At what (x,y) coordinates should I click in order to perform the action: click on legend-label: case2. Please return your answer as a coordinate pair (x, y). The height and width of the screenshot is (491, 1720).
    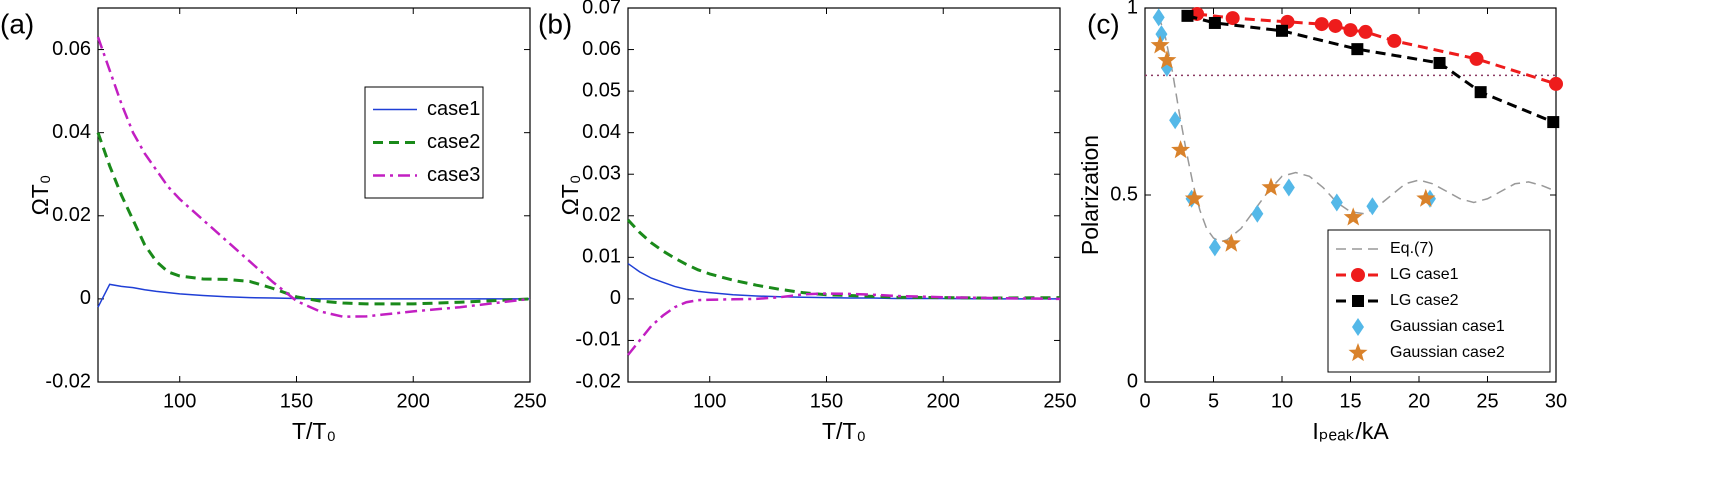
    Looking at the image, I should click on (453, 142).